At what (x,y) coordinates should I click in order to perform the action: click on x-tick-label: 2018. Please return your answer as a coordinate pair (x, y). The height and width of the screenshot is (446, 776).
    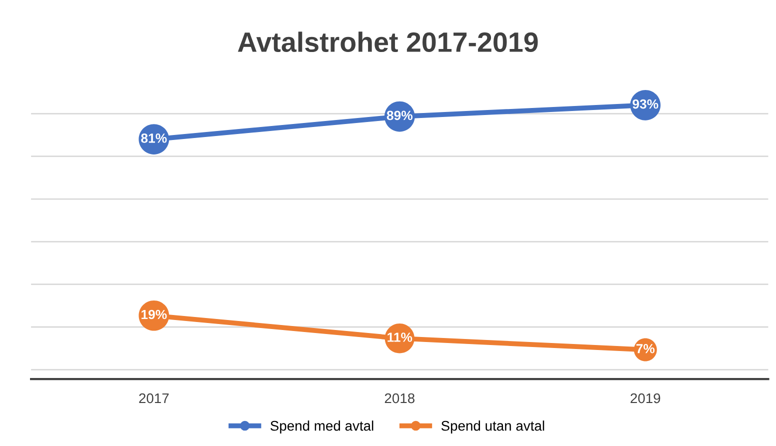
    Looking at the image, I should click on (399, 398).